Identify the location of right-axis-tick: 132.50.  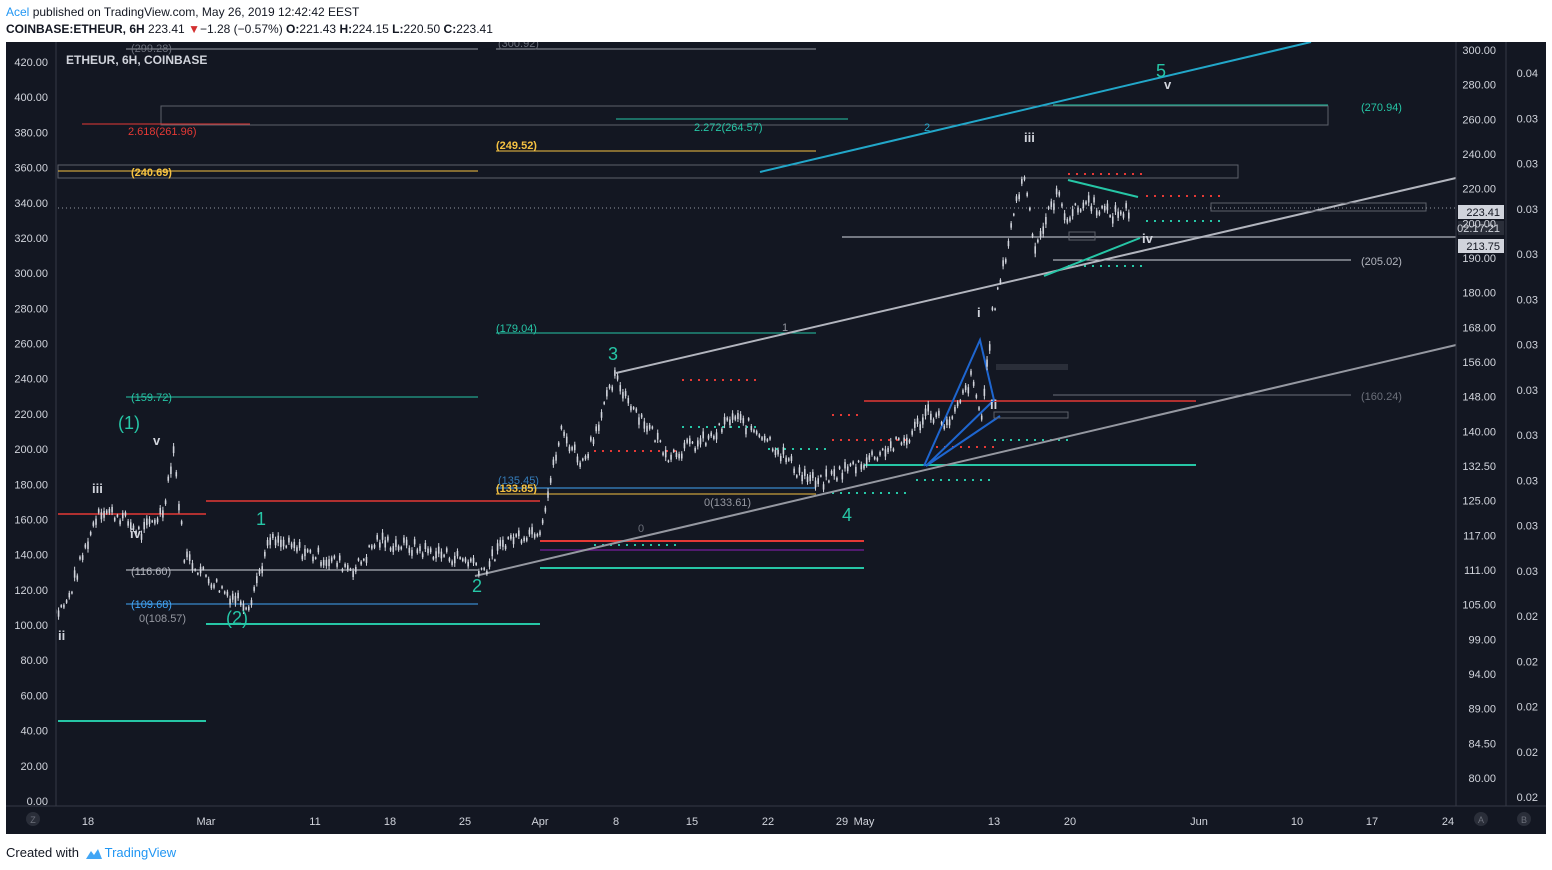
(1479, 467).